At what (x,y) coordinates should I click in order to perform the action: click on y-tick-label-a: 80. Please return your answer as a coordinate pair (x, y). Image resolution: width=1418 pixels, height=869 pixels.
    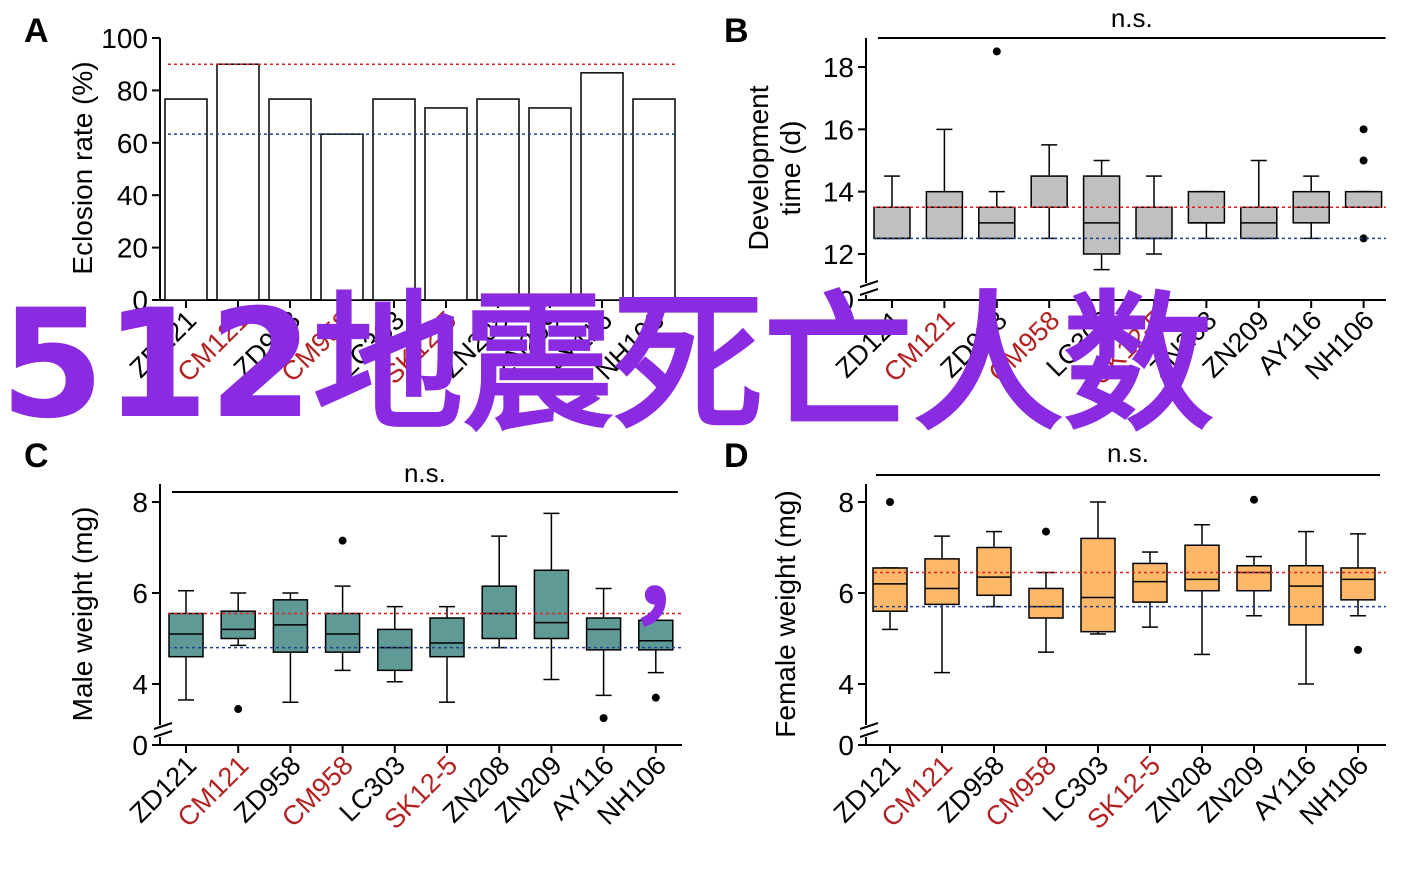
    Looking at the image, I should click on (132, 90).